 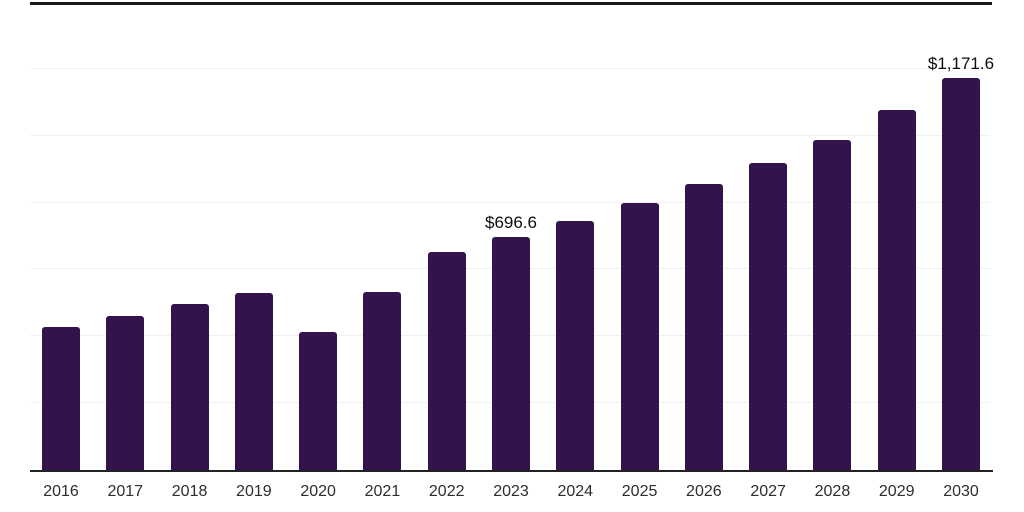 I want to click on x-axis-line, so click(x=511, y=471).